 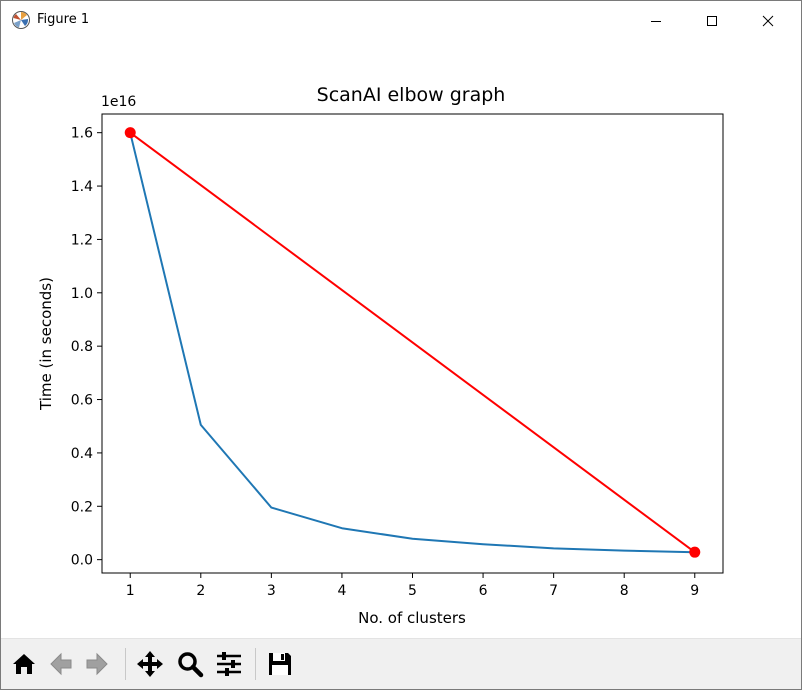 What do you see at coordinates (401, 663) in the screenshot?
I see `navigation-toolbar` at bounding box center [401, 663].